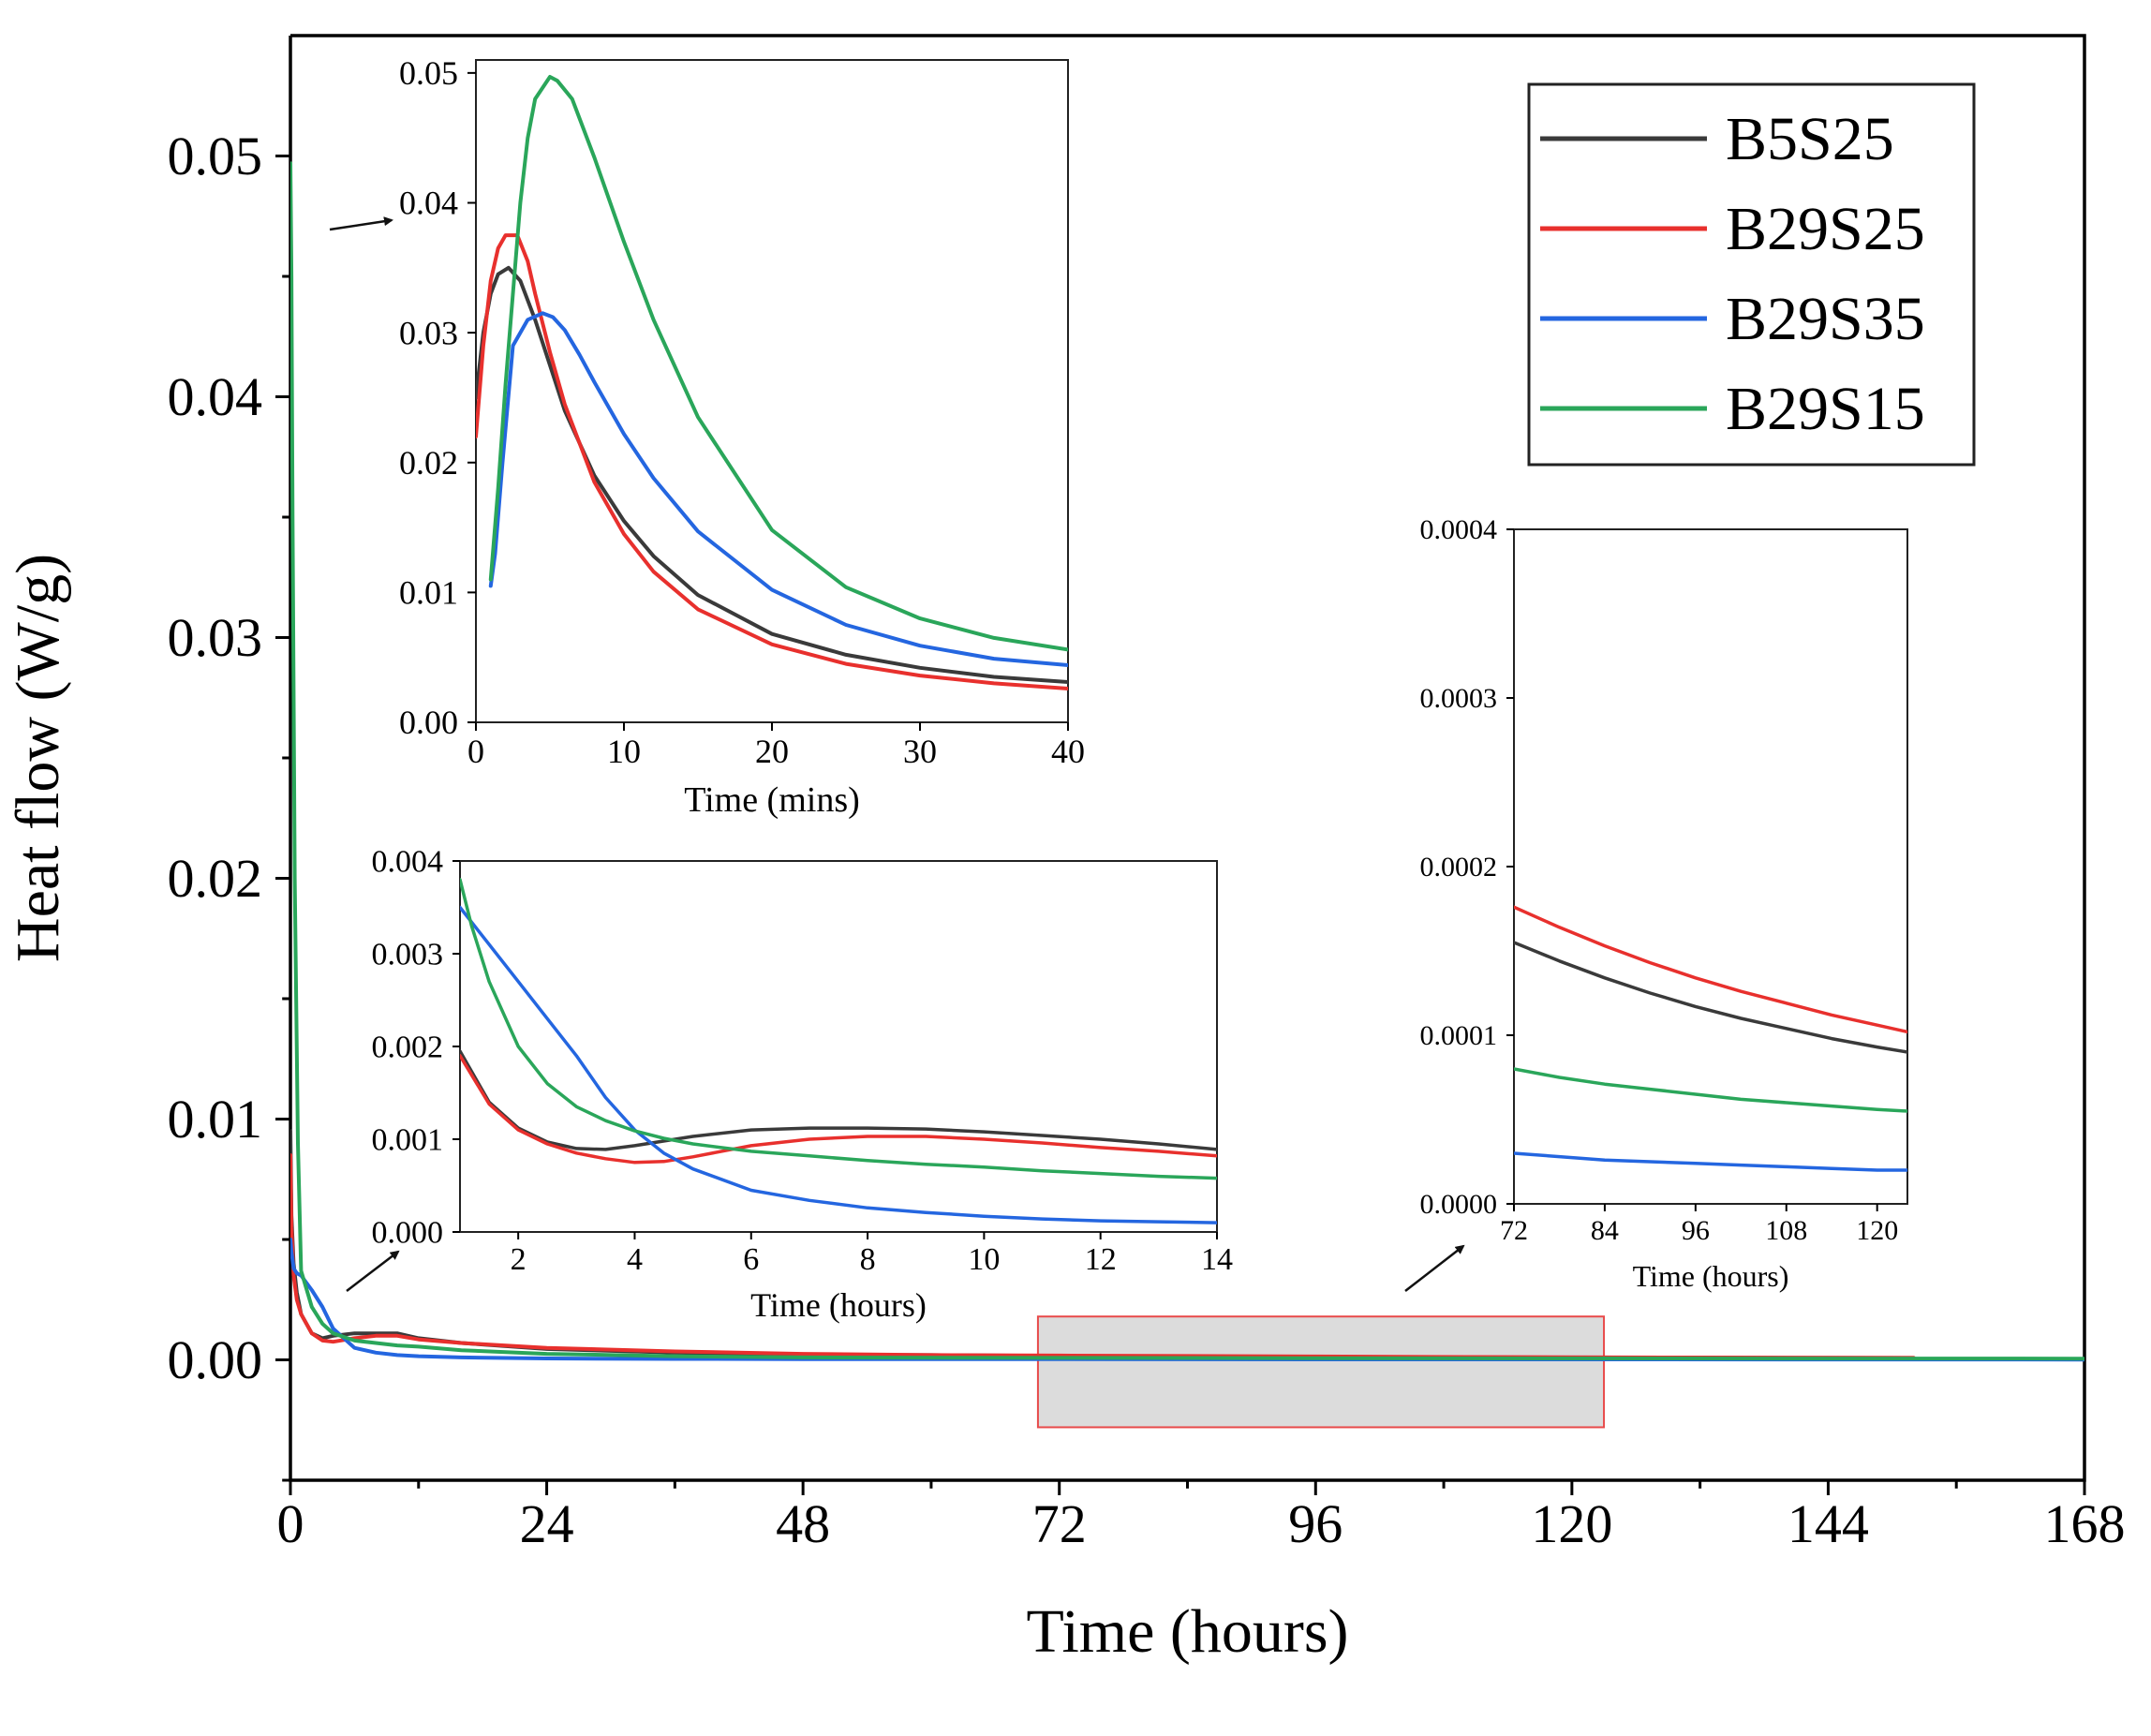 This screenshot has height=1736, width=2151. What do you see at coordinates (1514, 1230) in the screenshot?
I see `inset_late-xtick-label: 72` at bounding box center [1514, 1230].